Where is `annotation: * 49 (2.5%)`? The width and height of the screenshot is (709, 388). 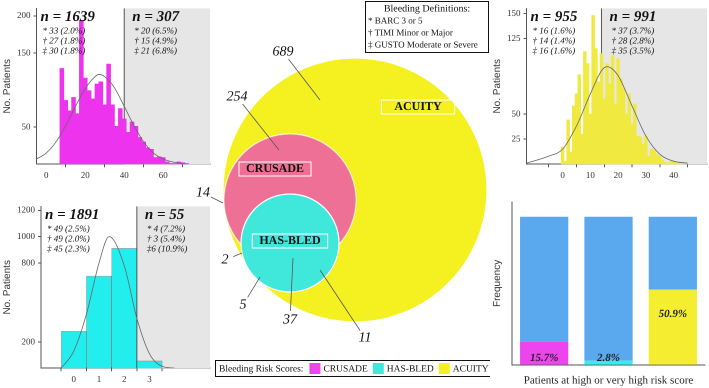 annotation: * 49 (2.5%) is located at coordinates (68, 228).